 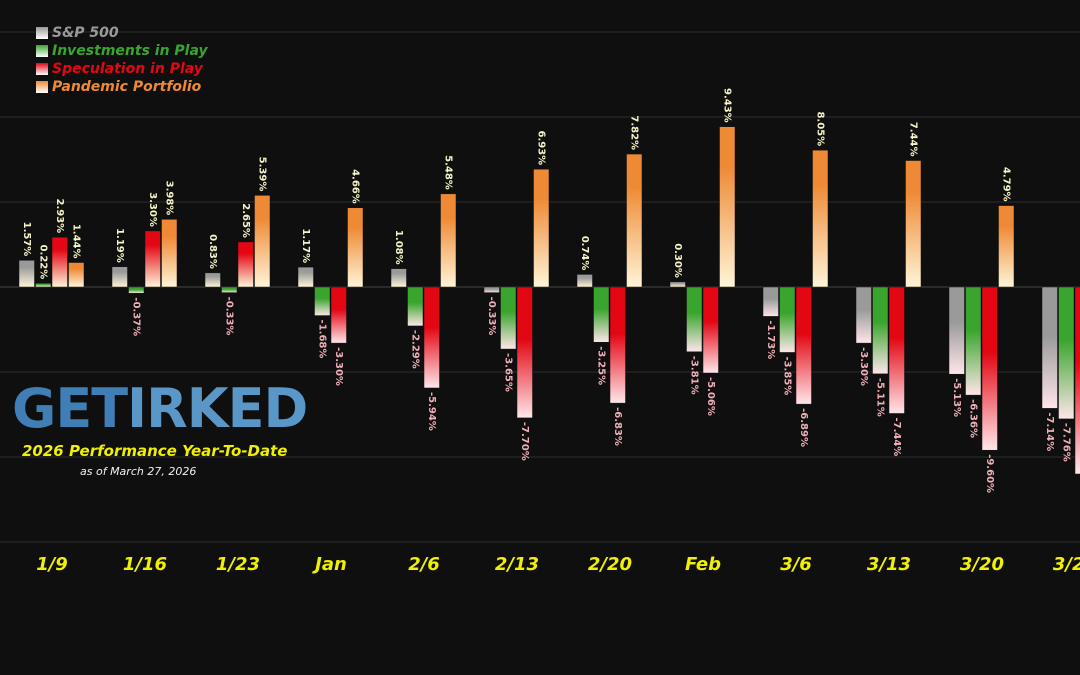 I want to click on data-label: 4.66%, so click(x=354, y=186).